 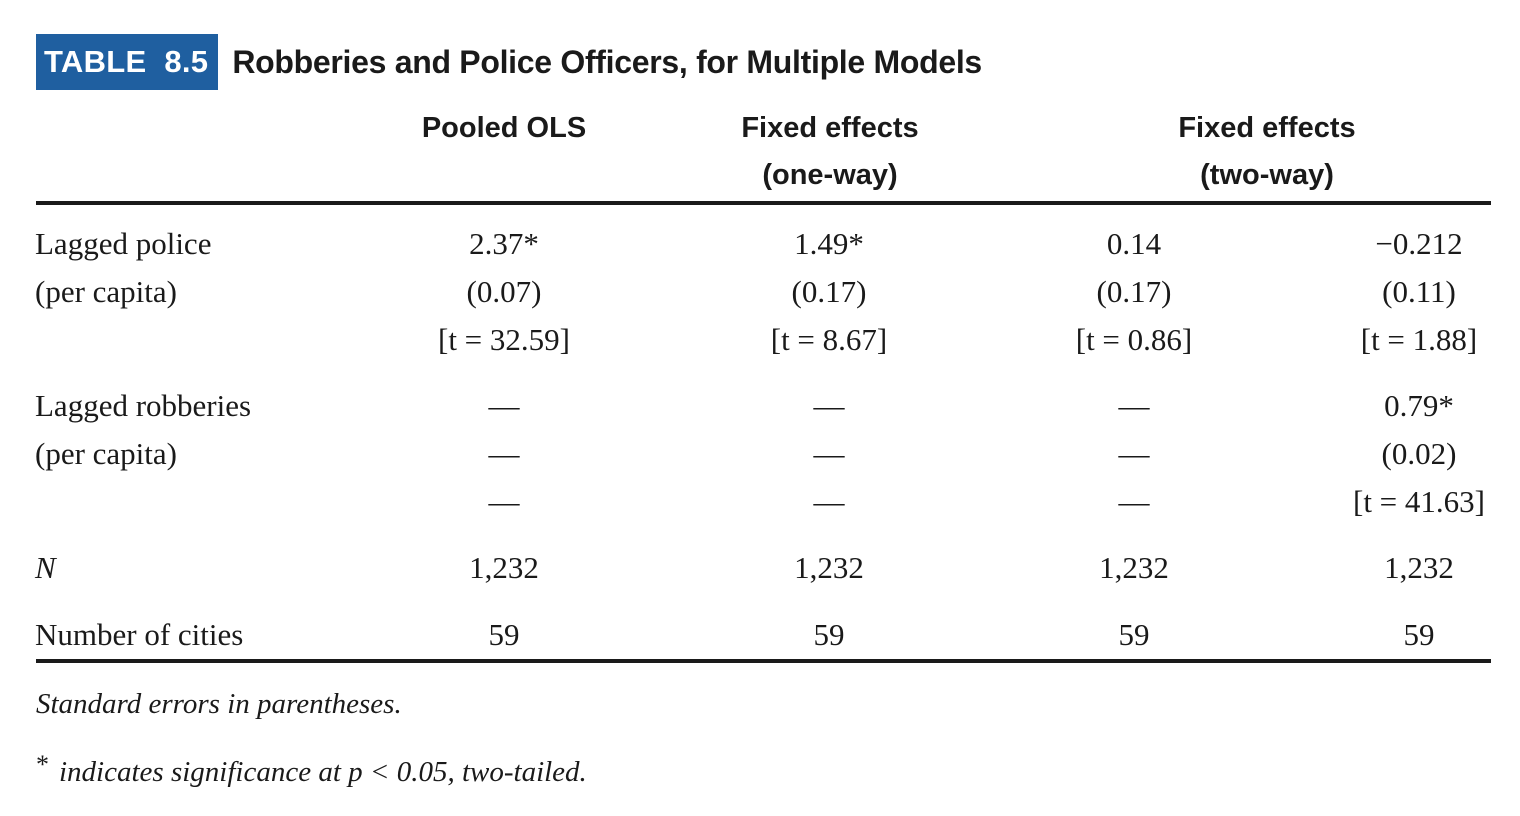 What do you see at coordinates (1419, 501) in the screenshot?
I see `robberies-lagged-dv-t: [t = 41.63]` at bounding box center [1419, 501].